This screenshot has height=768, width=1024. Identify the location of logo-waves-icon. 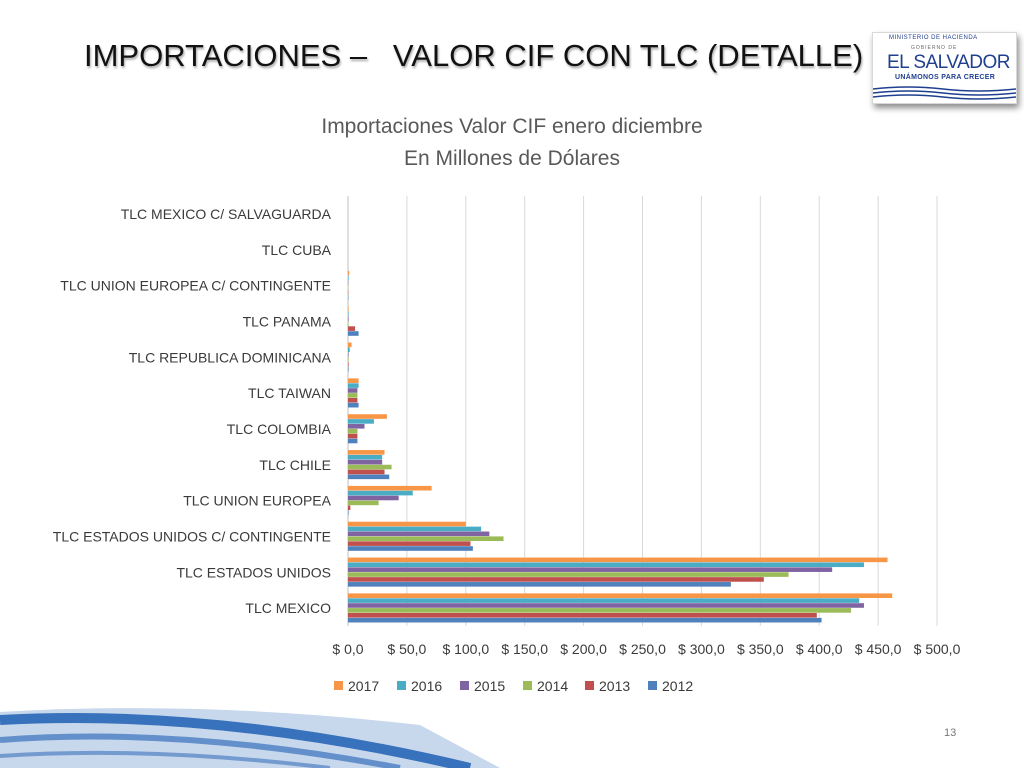
(944, 93).